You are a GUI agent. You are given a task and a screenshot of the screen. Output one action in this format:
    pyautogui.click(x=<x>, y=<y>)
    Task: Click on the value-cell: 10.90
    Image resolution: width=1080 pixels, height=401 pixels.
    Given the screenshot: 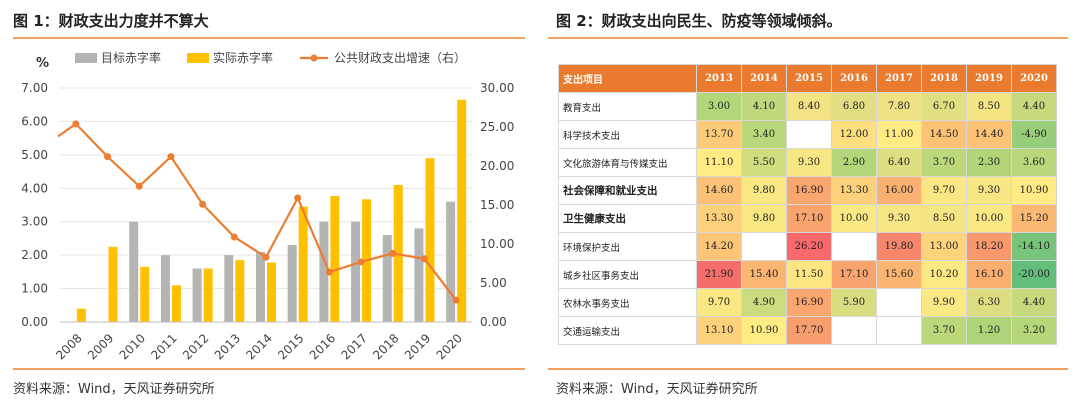 What is the action you would take?
    pyautogui.click(x=1034, y=190)
    